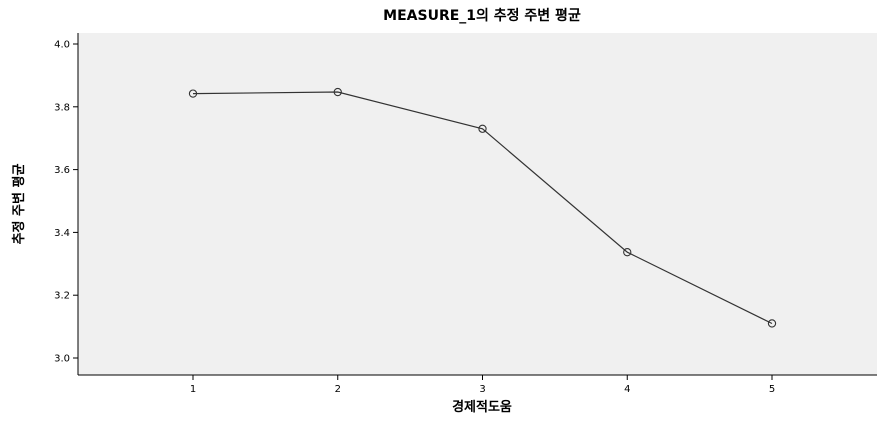  I want to click on chart-title: MEASURE_1의 추정 주변 평균, so click(482, 15).